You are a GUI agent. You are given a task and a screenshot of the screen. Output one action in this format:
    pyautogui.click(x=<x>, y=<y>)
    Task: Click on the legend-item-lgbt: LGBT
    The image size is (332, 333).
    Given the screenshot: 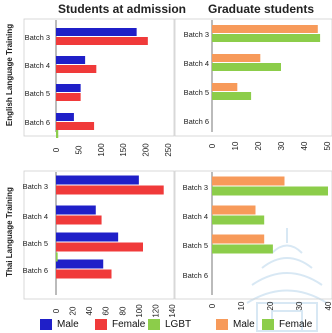 What is the action you would take?
    pyautogui.click(x=169, y=324)
    